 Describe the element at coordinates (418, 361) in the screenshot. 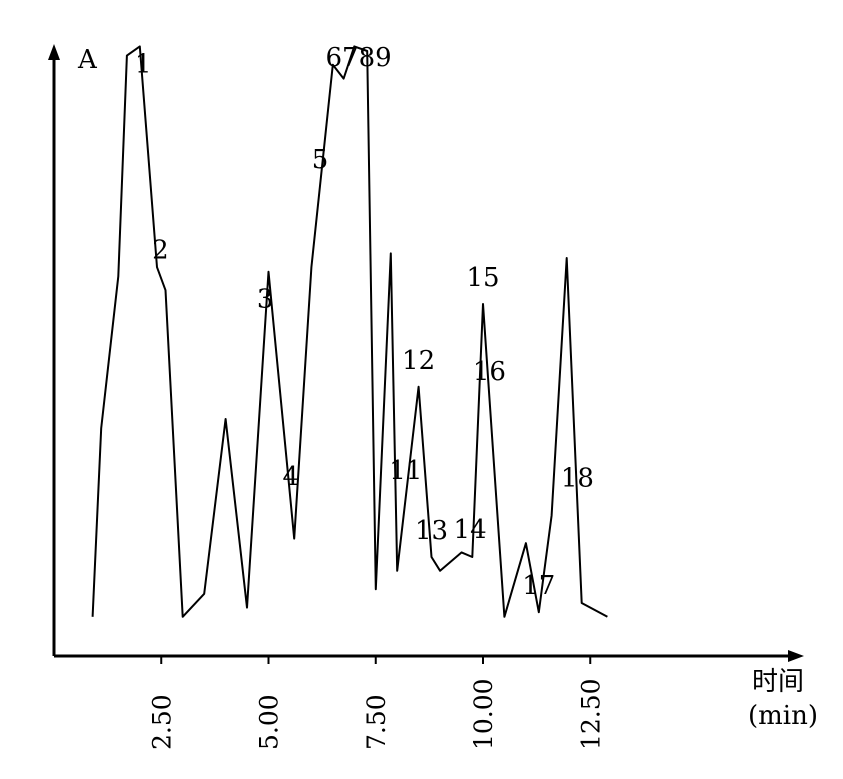

I see `peak-label: 12` at that location.